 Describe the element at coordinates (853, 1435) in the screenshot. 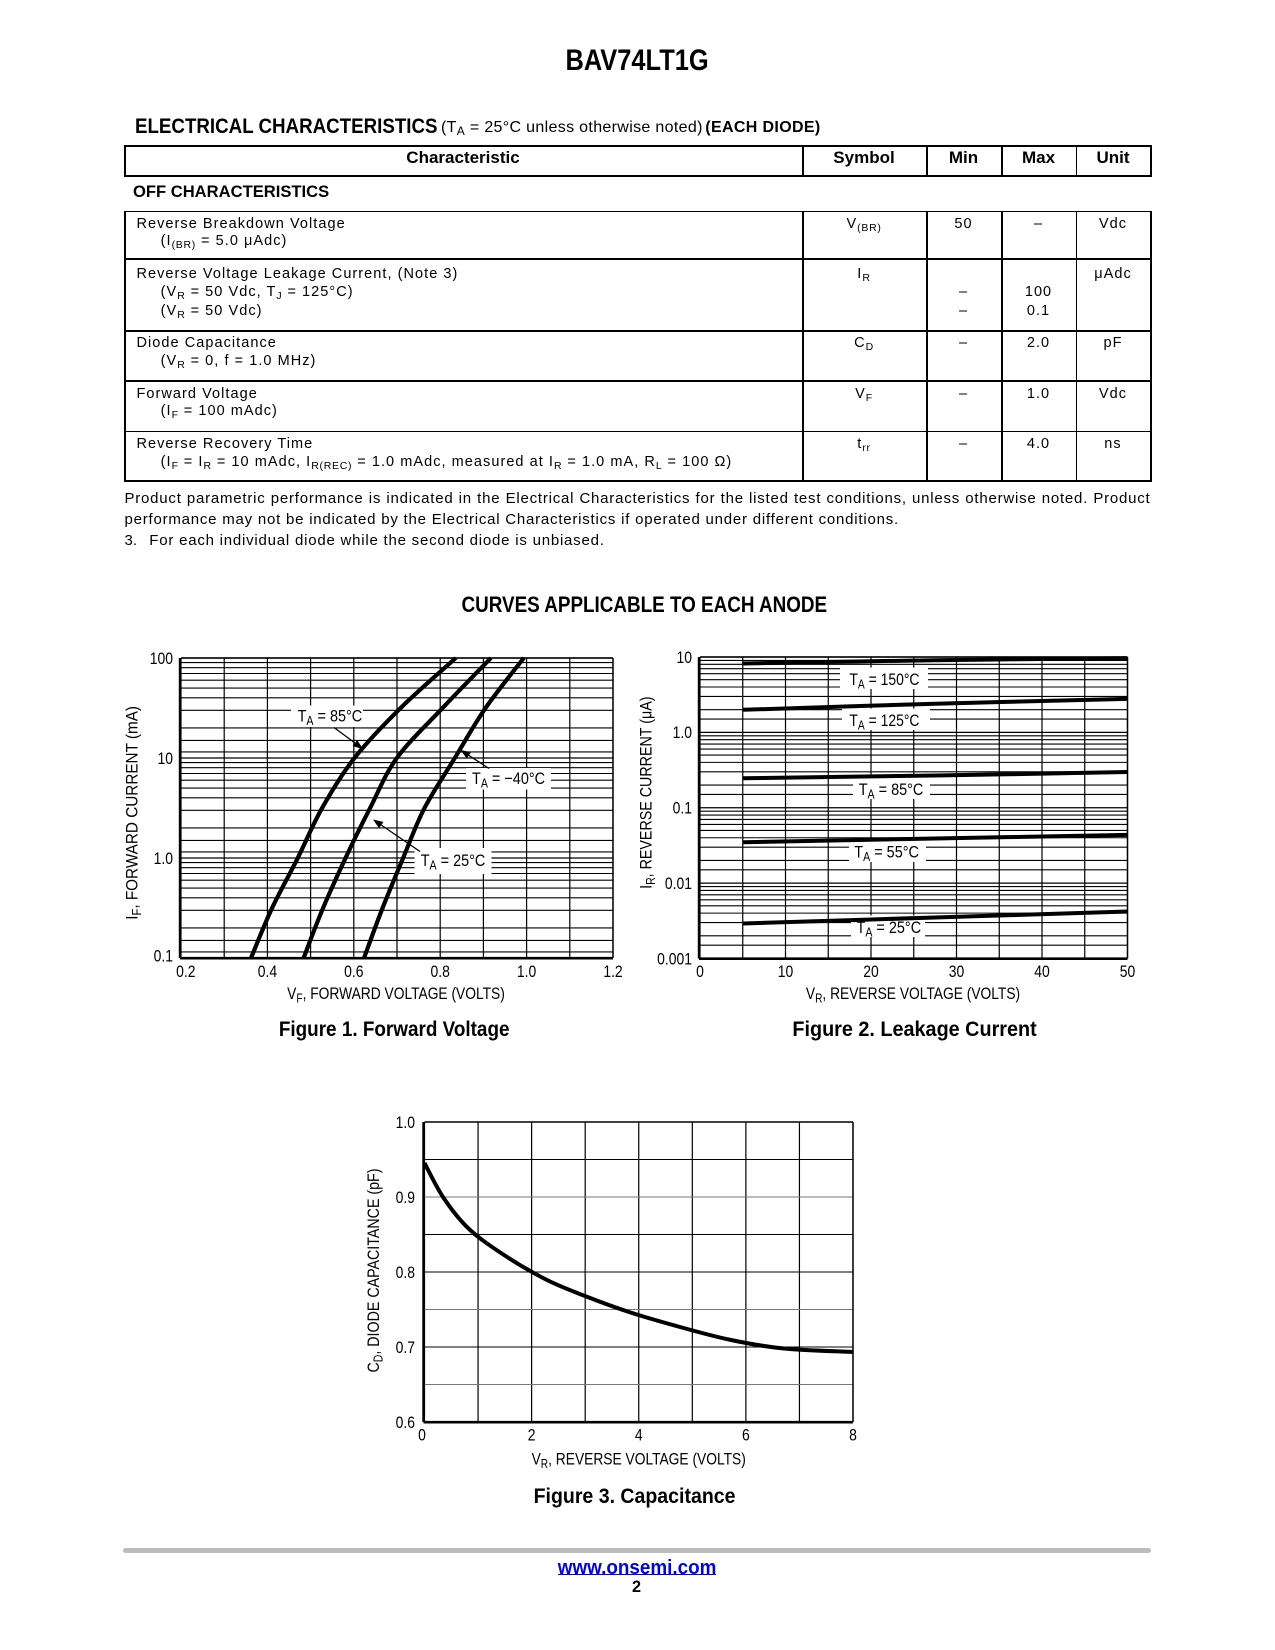

I see `svg-text: 8` at that location.